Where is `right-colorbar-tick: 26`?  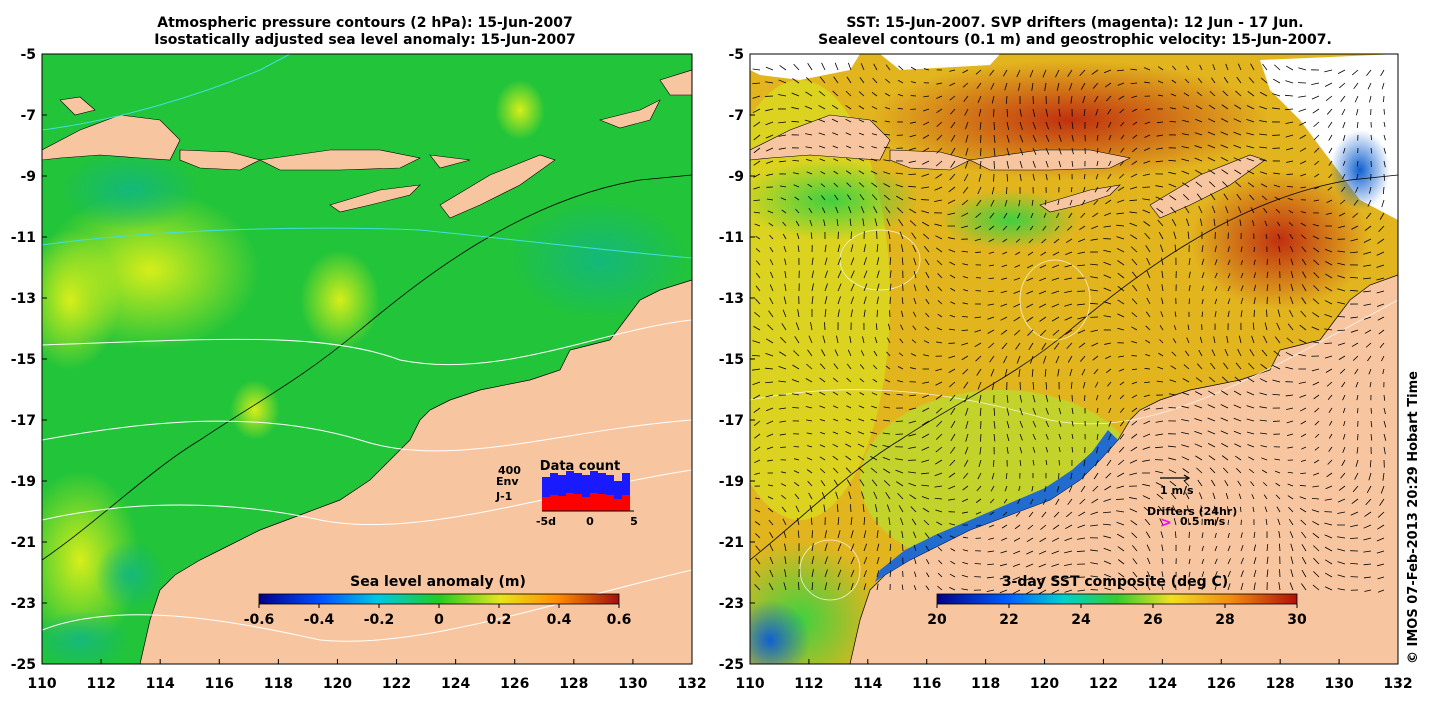
right-colorbar-tick: 26 is located at coordinates (1152, 620).